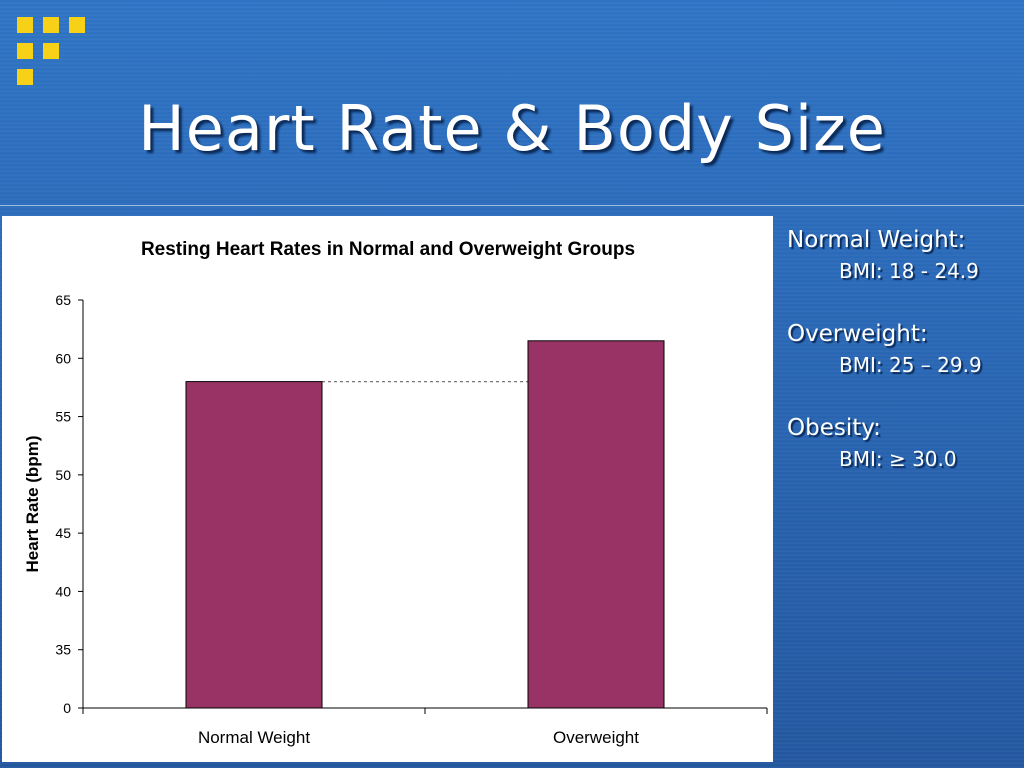 The image size is (1024, 768). What do you see at coordinates (909, 271) in the screenshot?
I see `bmi-normal-weight: BMI: 18 - 24.9` at bounding box center [909, 271].